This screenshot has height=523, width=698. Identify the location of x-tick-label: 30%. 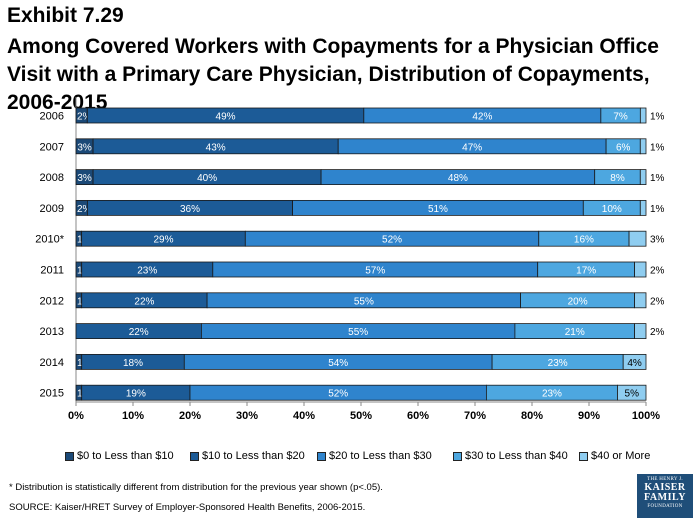
(247, 416).